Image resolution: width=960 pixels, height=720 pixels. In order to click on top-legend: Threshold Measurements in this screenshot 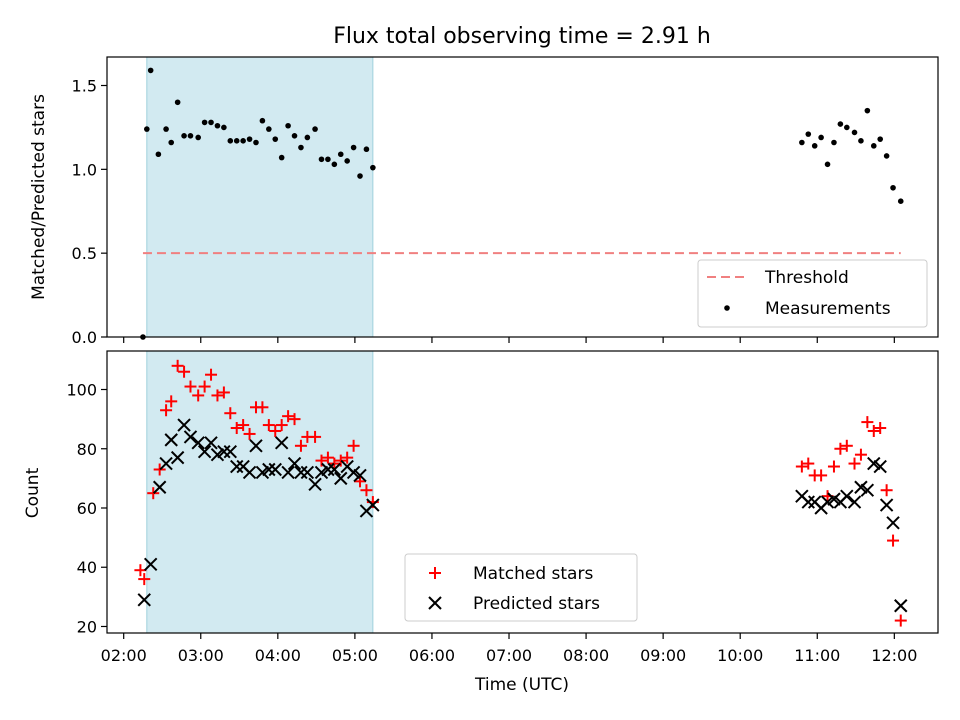, I will do `click(812, 293)`.